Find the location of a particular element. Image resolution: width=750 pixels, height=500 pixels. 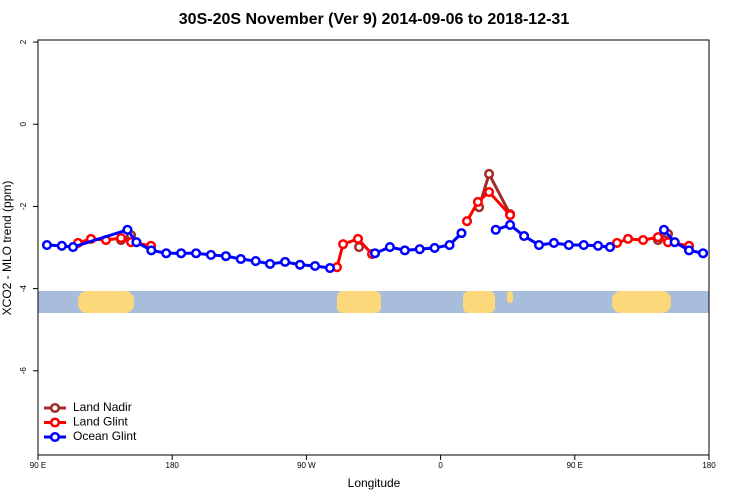

legend-label: Ocean Glint is located at coordinates (105, 436).